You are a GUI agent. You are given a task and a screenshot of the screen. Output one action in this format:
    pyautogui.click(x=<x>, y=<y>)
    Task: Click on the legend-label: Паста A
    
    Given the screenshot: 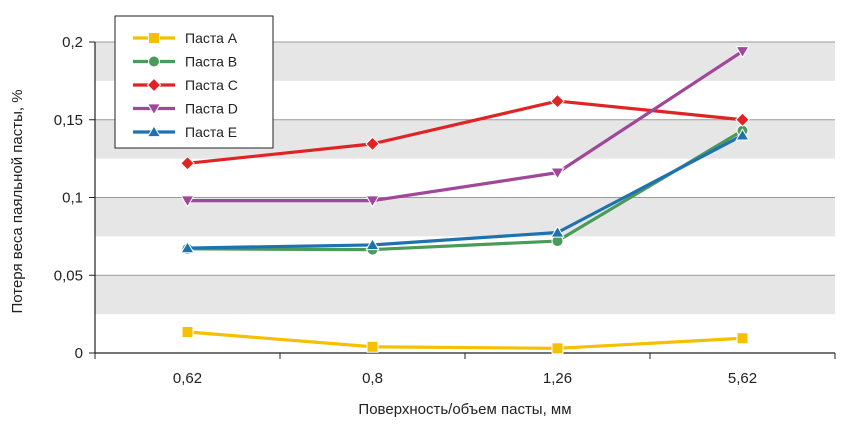 What is the action you would take?
    pyautogui.click(x=211, y=38)
    